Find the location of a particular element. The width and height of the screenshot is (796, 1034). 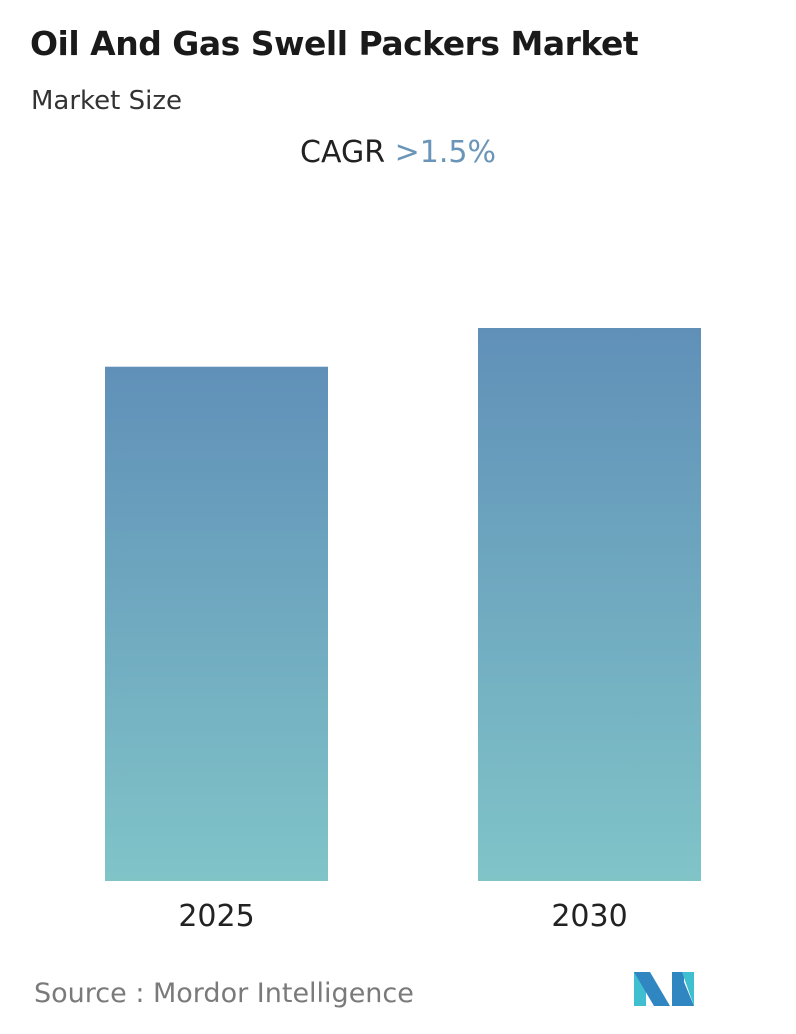

cagr-label: CAGR >1.5% is located at coordinates (398, 152).